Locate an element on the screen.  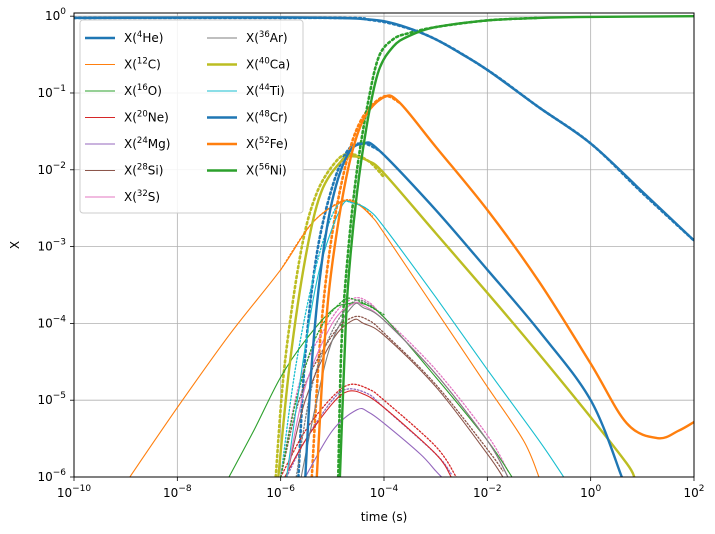
series-line-16o is located at coordinates (370, 389).